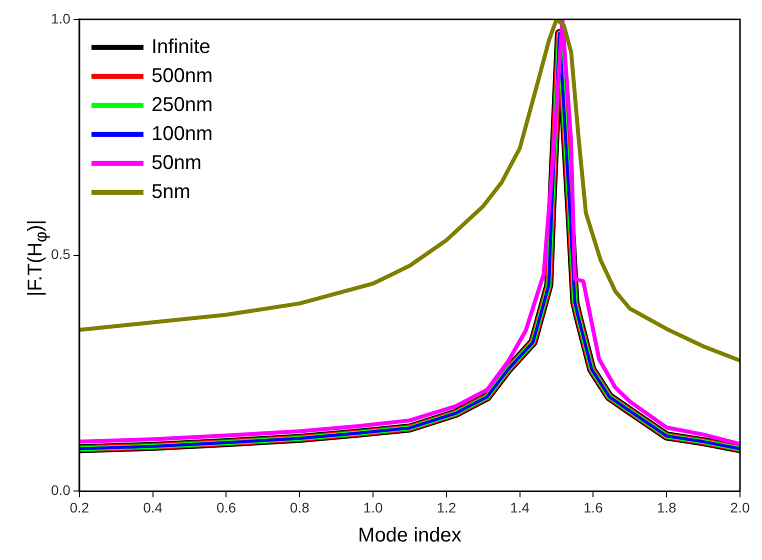 The height and width of the screenshot is (560, 762). What do you see at coordinates (182, 105) in the screenshot?
I see `legend-label: 250nm` at bounding box center [182, 105].